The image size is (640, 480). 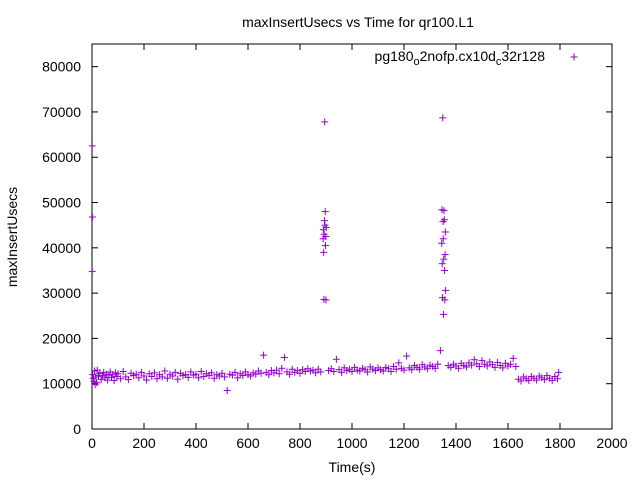 I want to click on chart-title: maxInsertUsecs vs Time for qr100.L1, so click(x=358, y=22).